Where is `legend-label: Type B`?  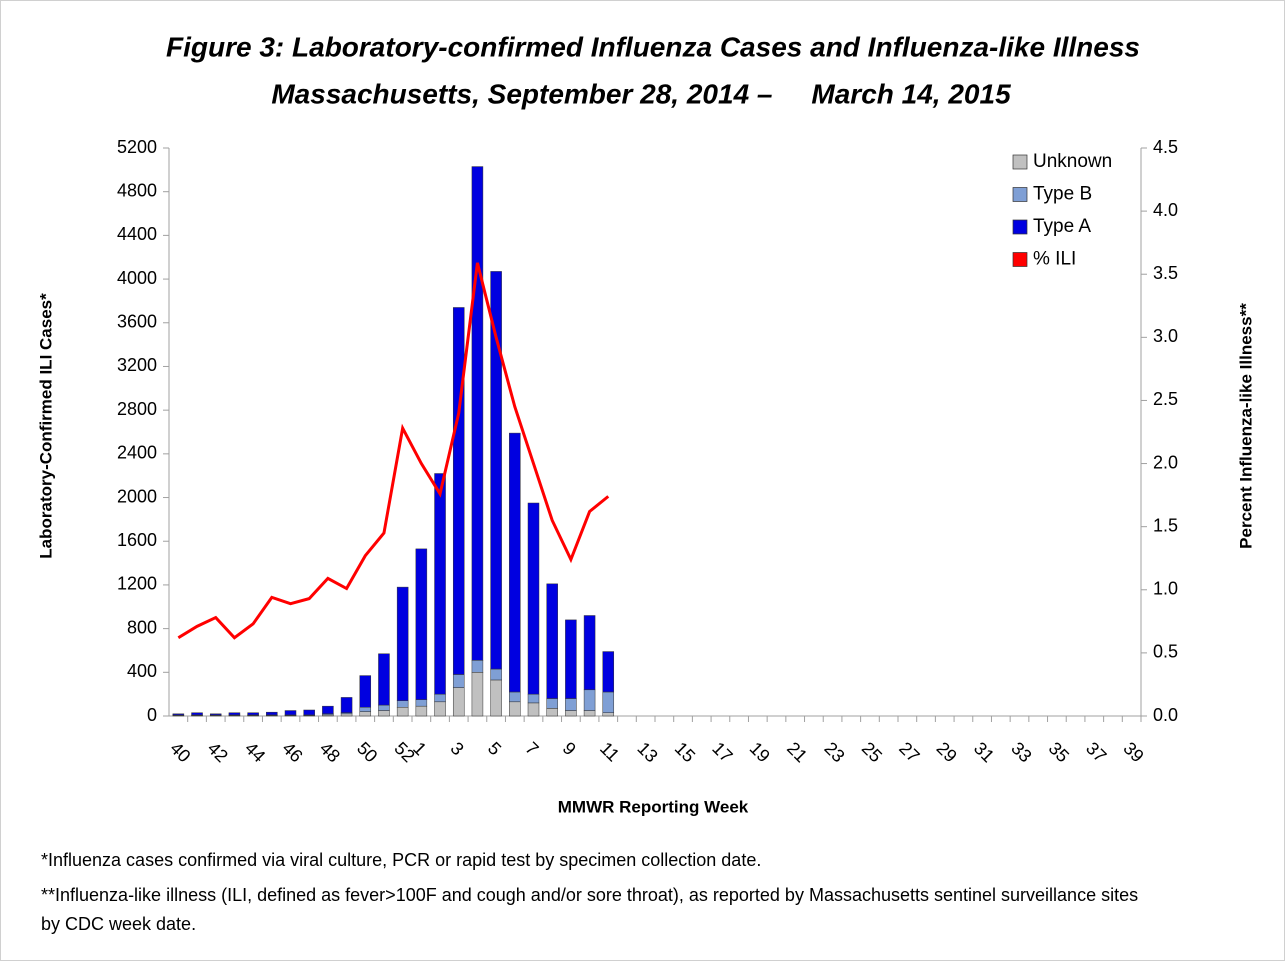 legend-label: Type B is located at coordinates (1062, 194).